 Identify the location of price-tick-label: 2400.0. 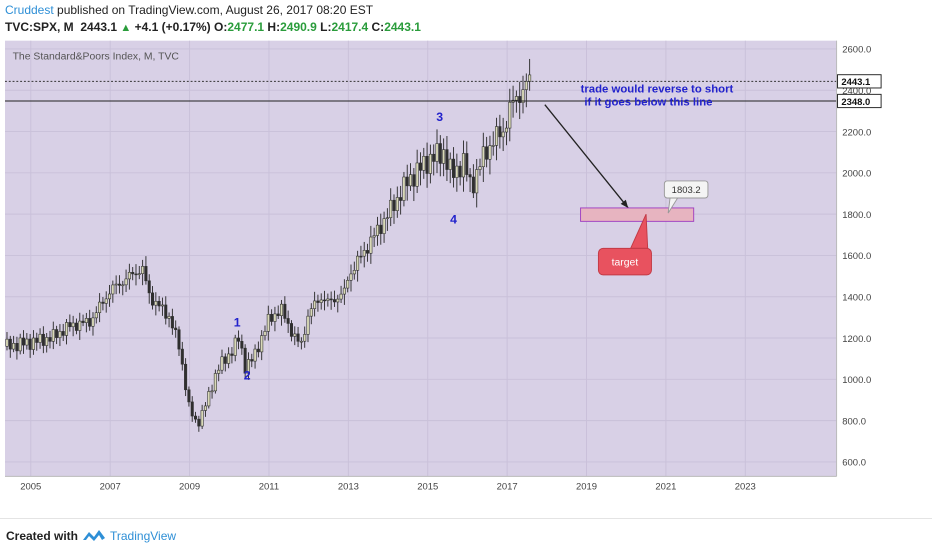
(856, 91).